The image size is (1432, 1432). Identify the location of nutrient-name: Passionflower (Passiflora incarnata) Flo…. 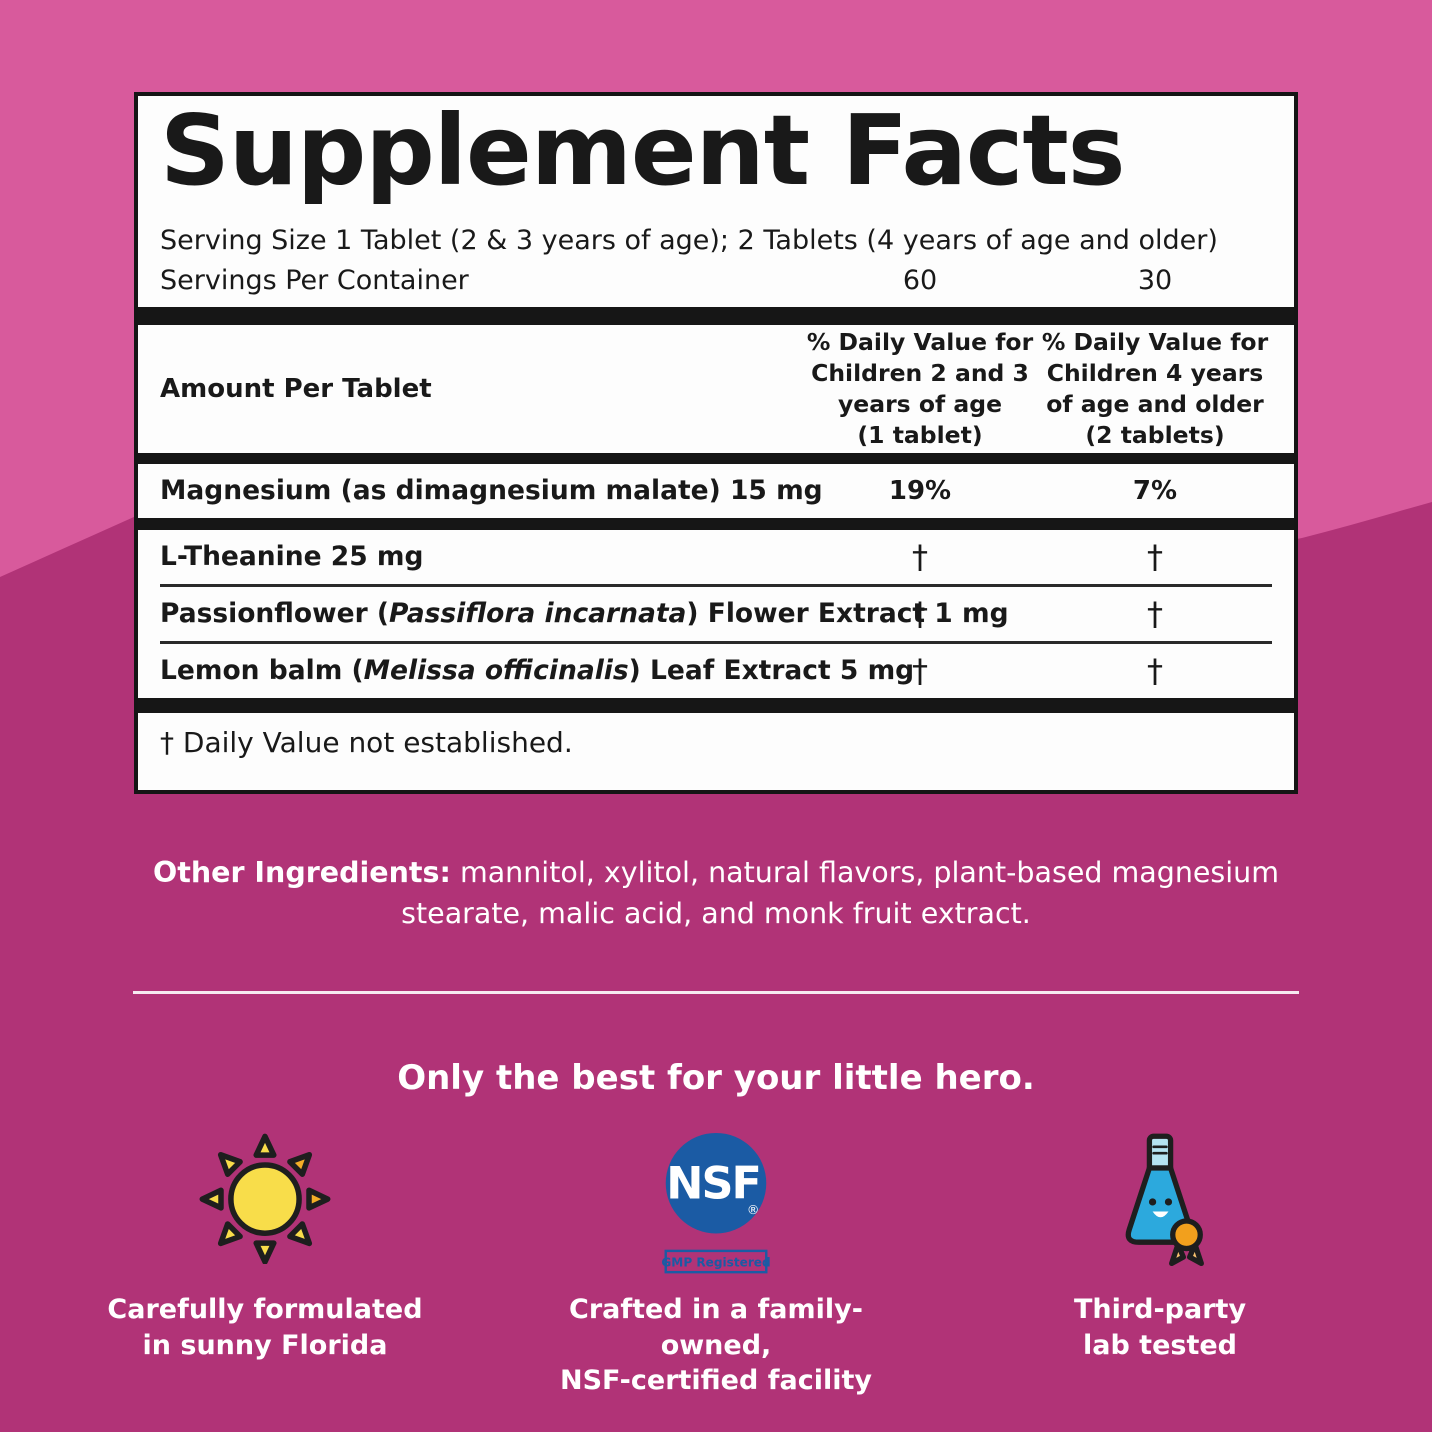
(584, 614).